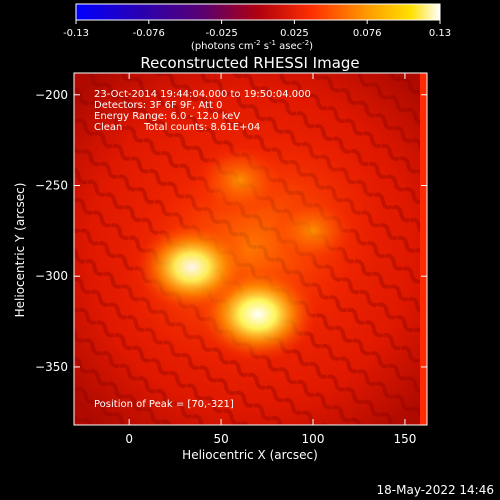 This screenshot has width=500, height=500. I want to click on y-tick-label: −350, so click(51, 367).